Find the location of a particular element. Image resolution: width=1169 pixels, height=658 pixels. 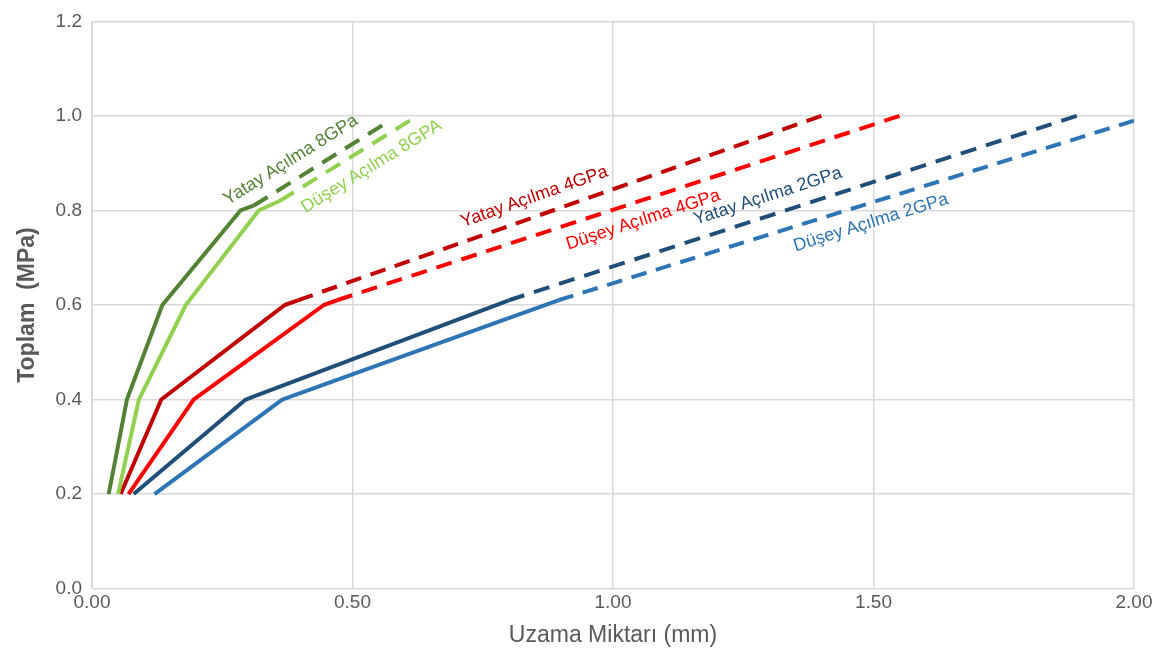

x-tick-label: 2.00 is located at coordinates (1134, 602).